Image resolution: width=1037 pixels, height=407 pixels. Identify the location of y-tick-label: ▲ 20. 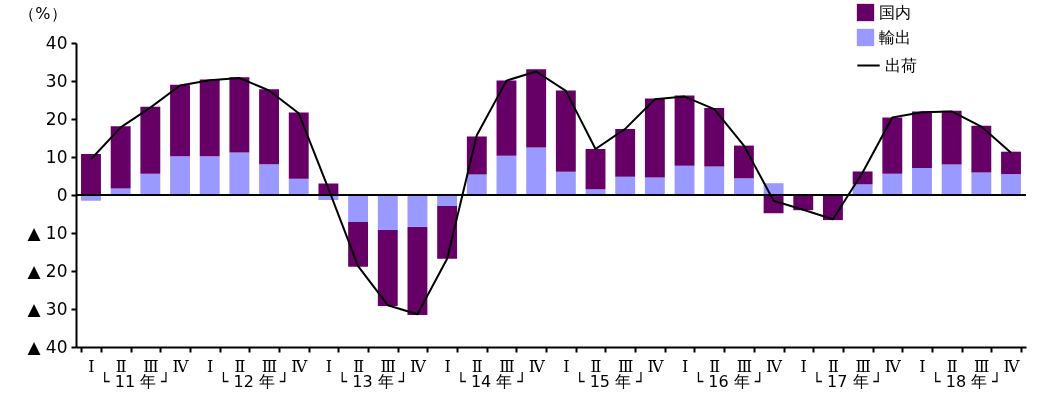
(47, 270).